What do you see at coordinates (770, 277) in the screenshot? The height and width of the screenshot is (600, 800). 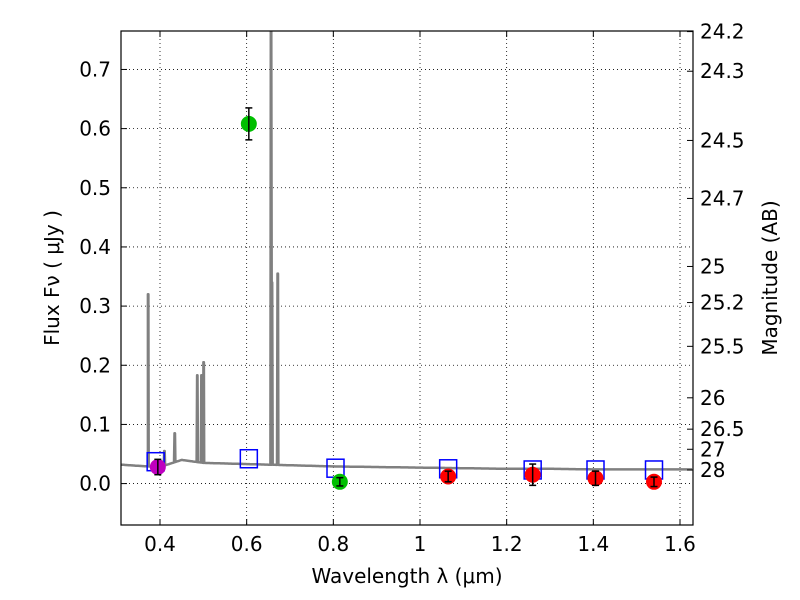 I see `right-axis-label: Magnitude (AB)` at bounding box center [770, 277].